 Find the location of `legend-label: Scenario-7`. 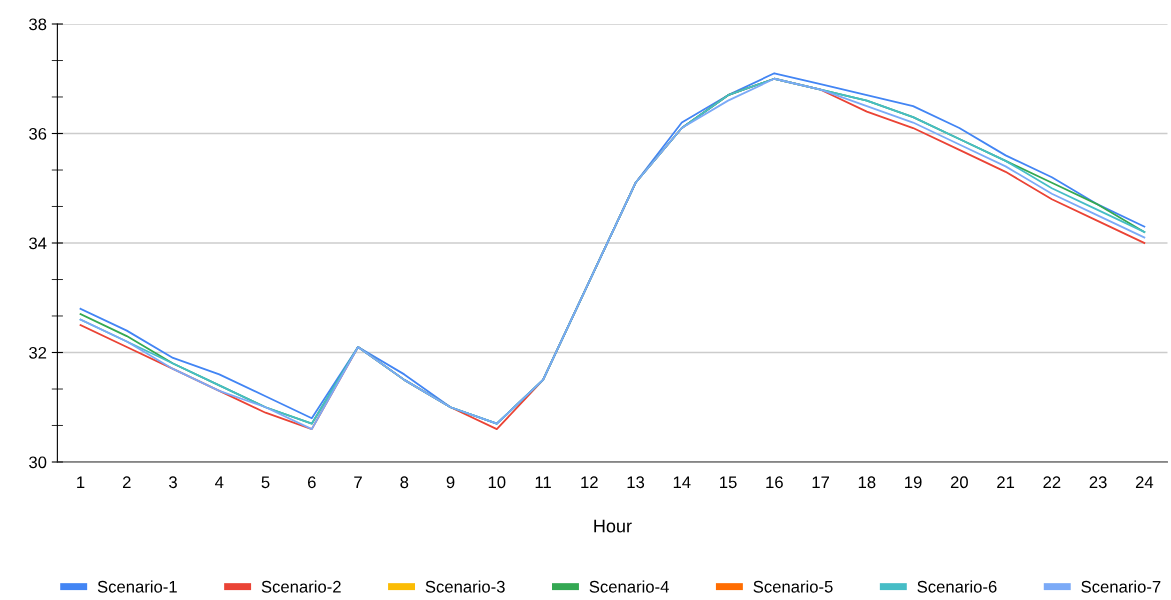

legend-label: Scenario-7 is located at coordinates (1121, 586).